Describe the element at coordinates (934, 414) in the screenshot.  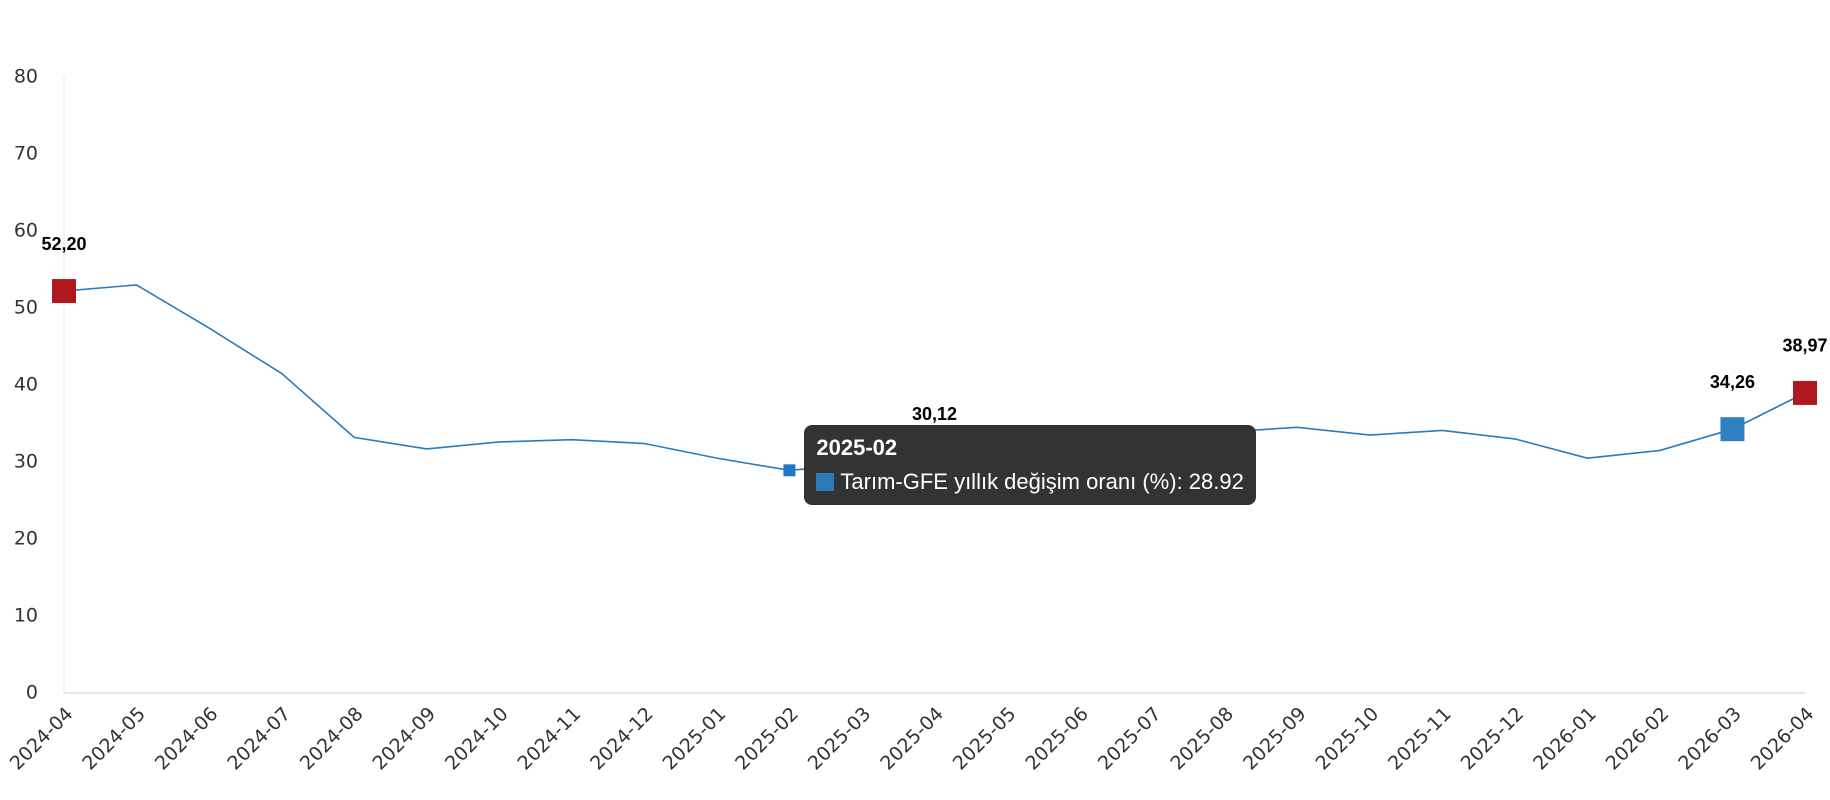
I see `value-label: 30,12` at that location.